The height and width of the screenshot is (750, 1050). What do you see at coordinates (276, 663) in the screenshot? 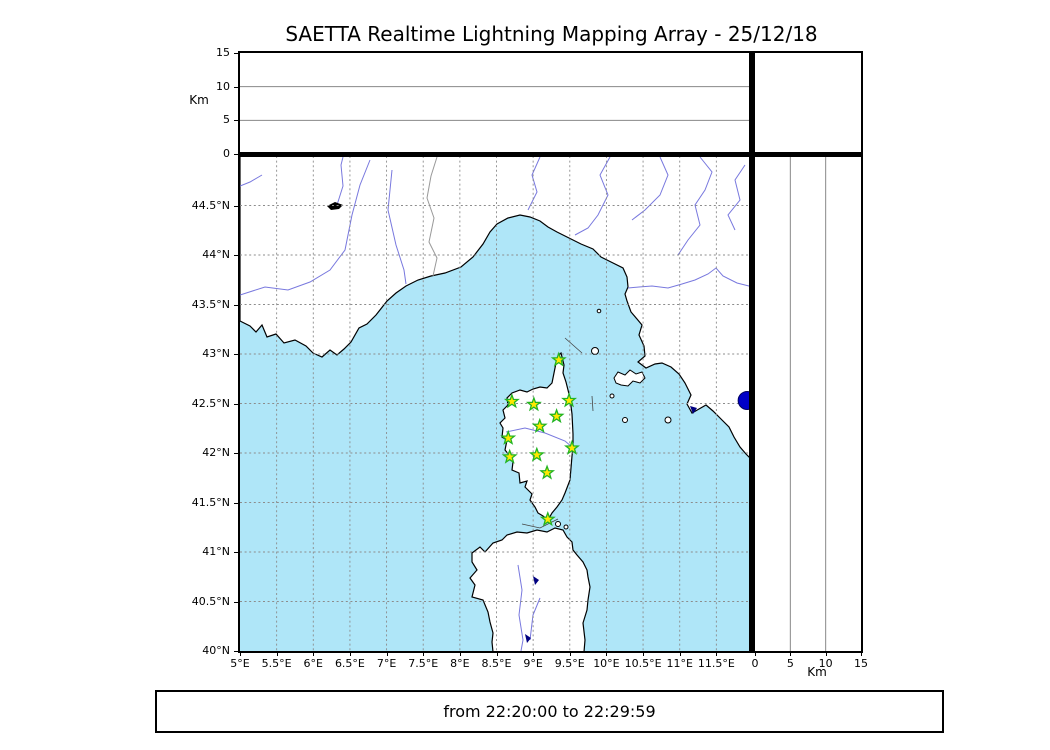
I see `lon-tick-label: 5.5°E` at bounding box center [276, 663].